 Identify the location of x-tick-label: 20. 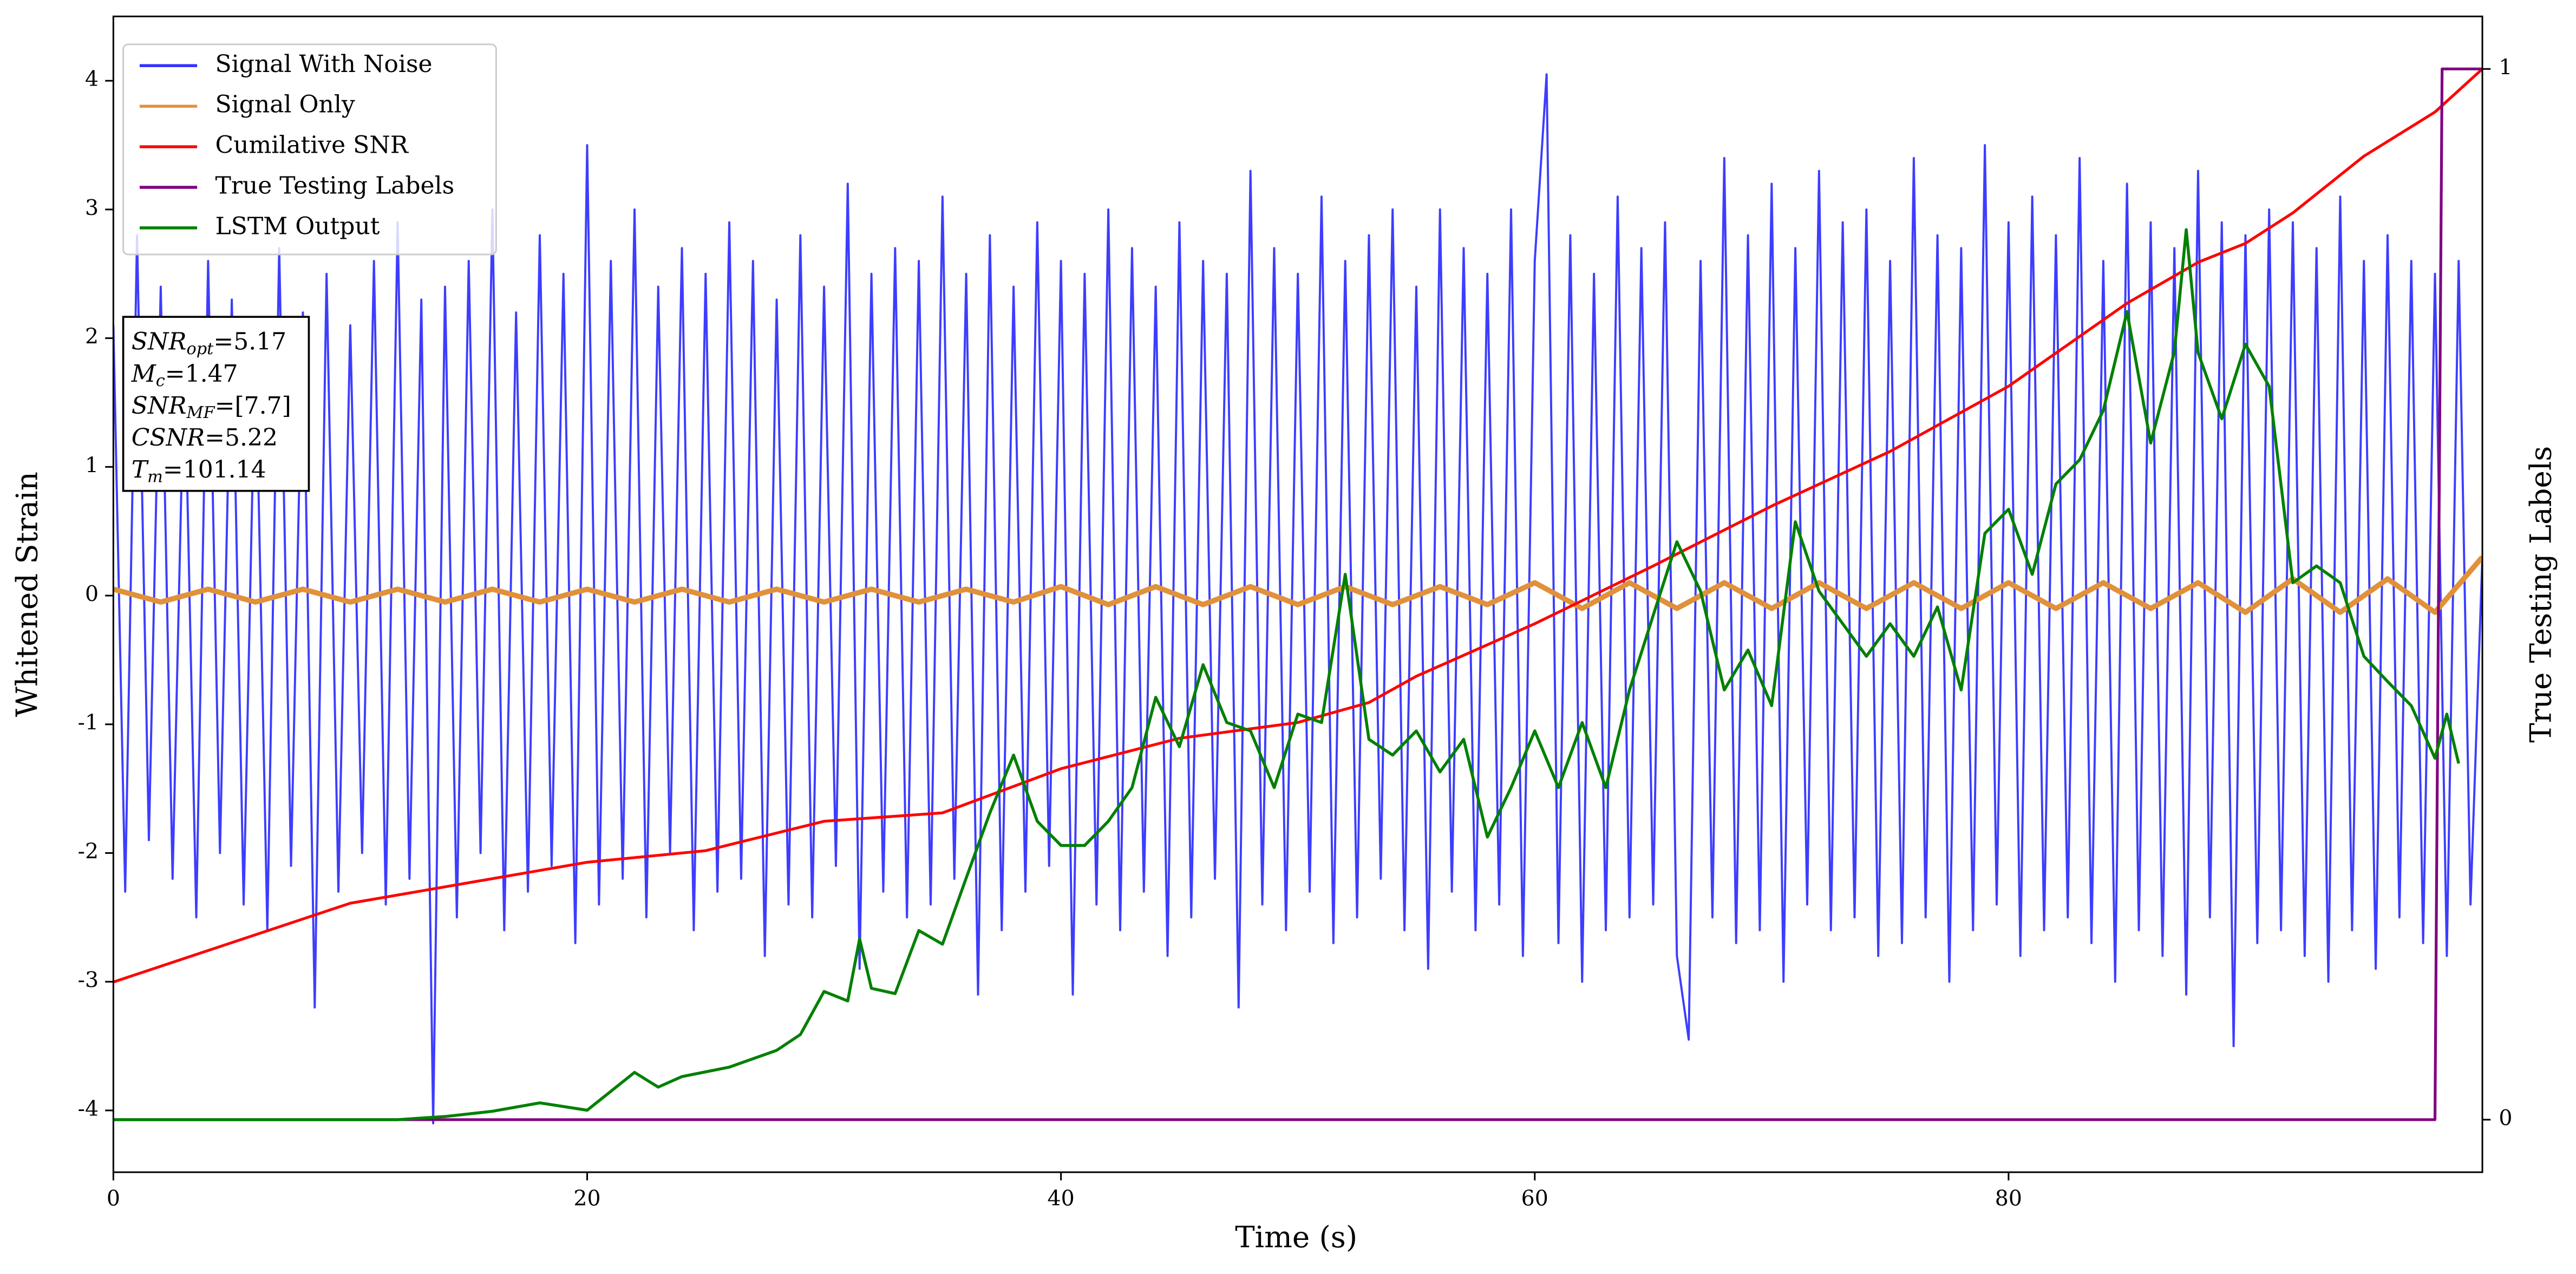
(586, 1198).